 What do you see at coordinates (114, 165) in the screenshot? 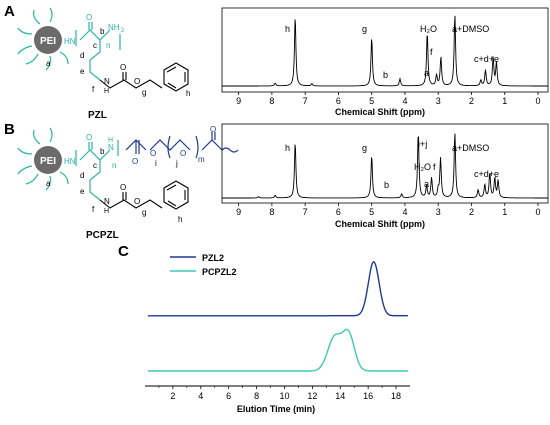
I see `subscript-n: n` at bounding box center [114, 165].